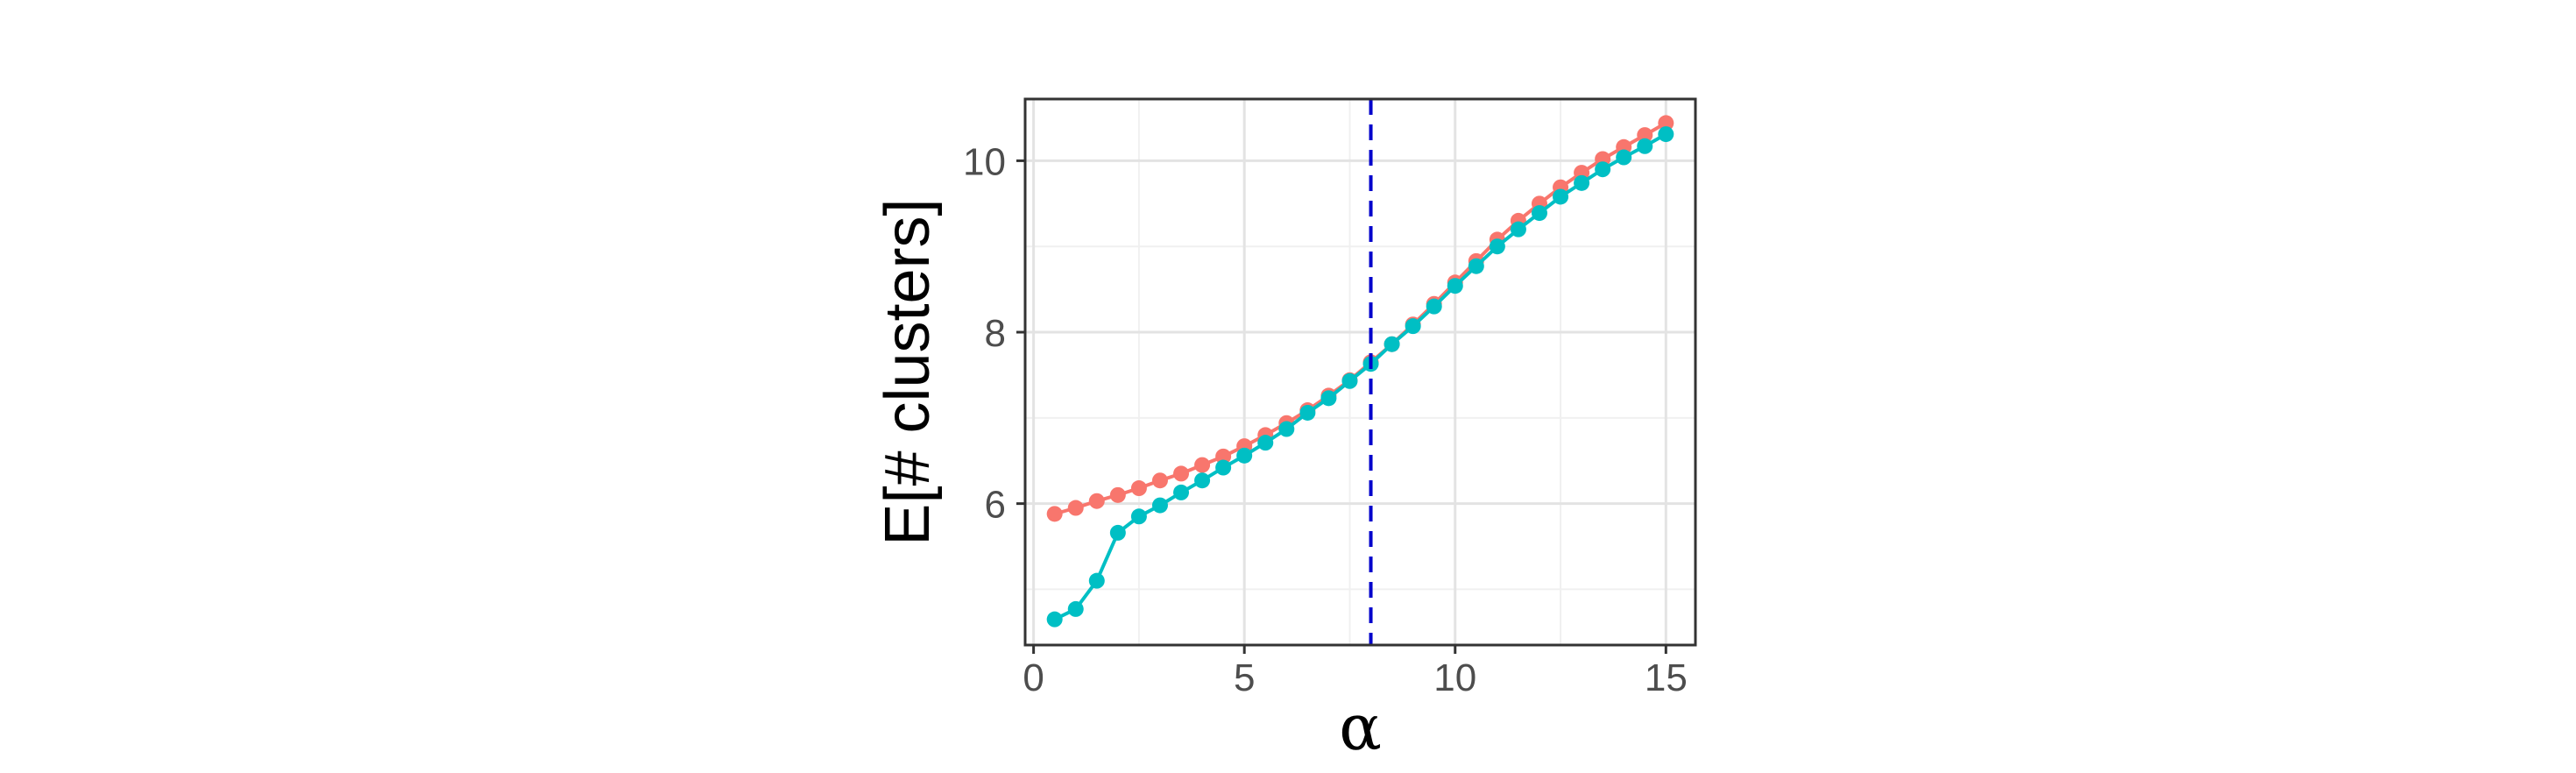  What do you see at coordinates (1033, 677) in the screenshot?
I see `x-tick-label: 0` at bounding box center [1033, 677].